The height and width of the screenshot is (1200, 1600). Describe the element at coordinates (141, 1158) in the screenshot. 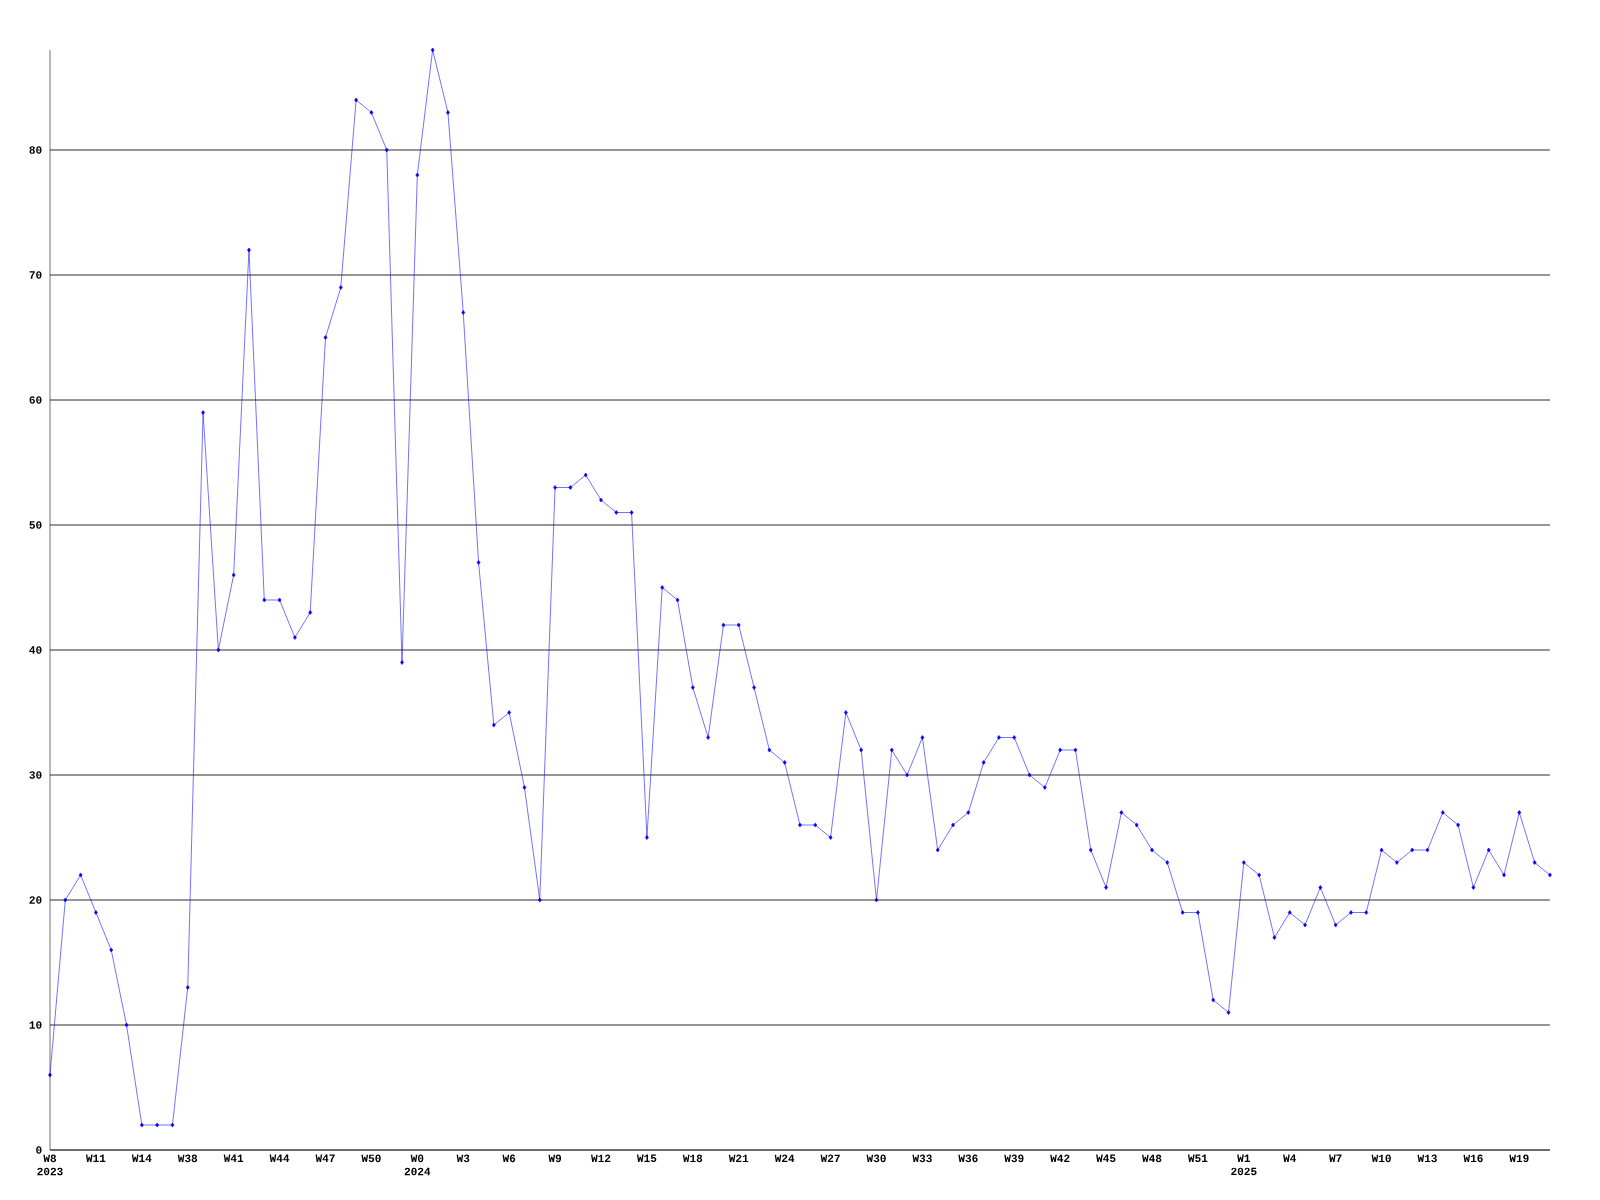

I see `x-tick-label: W14` at that location.